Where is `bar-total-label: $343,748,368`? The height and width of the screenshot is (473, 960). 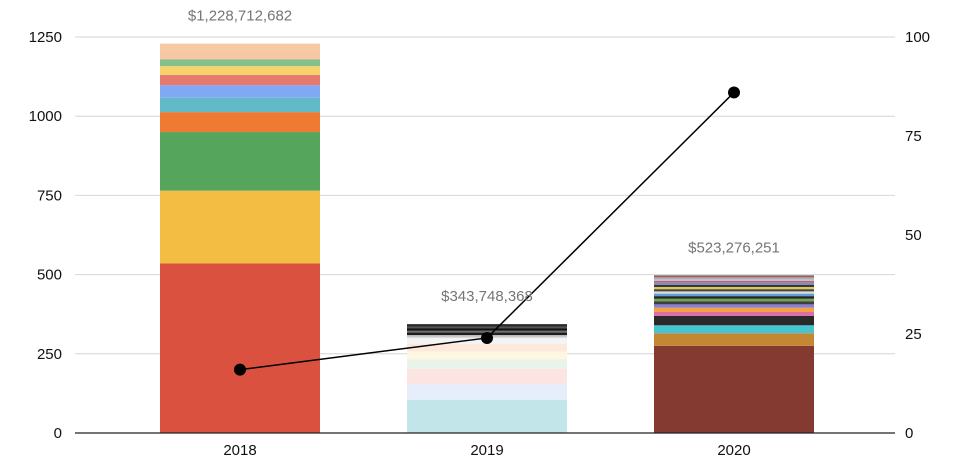
bar-total-label: $343,748,368 is located at coordinates (487, 296).